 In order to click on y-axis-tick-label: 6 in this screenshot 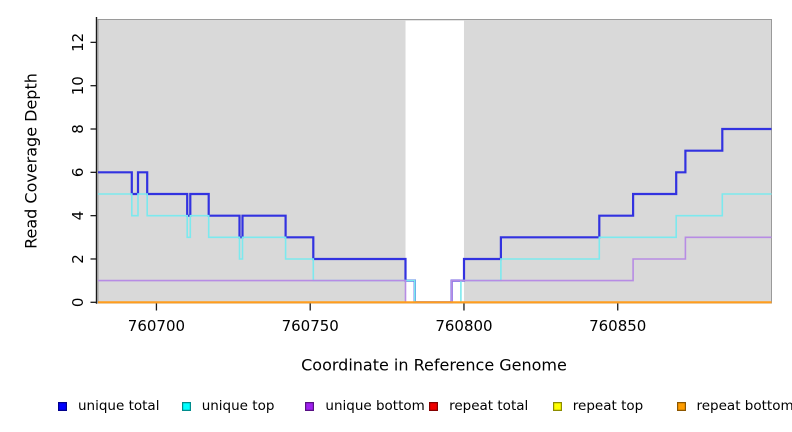, I will do `click(78, 173)`.